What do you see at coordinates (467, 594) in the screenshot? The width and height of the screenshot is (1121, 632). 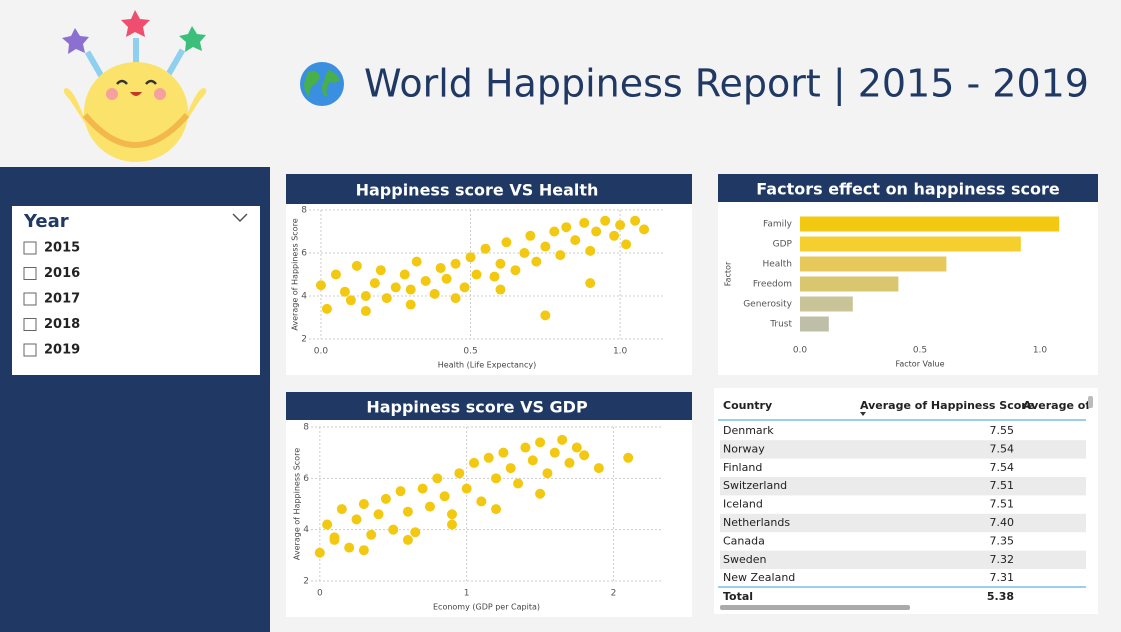 I see `x-tick-label: 1` at bounding box center [467, 594].